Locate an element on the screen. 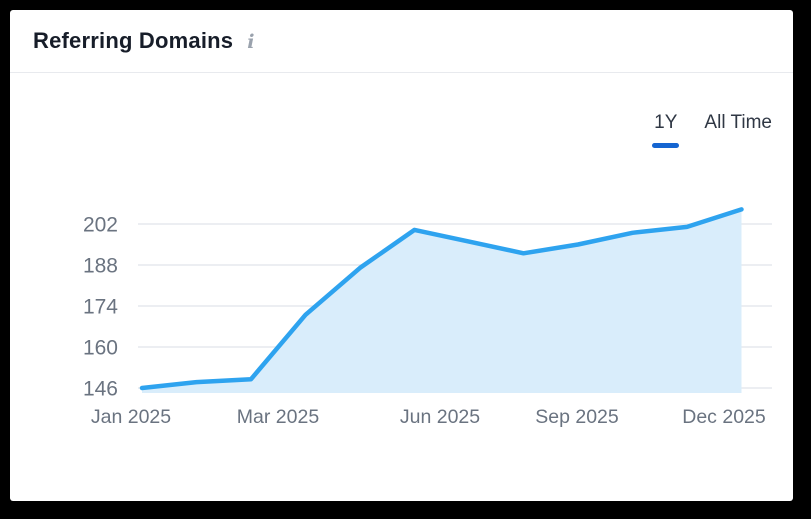 This screenshot has height=519, width=811. y-tick-label: 160 is located at coordinates (100, 348).